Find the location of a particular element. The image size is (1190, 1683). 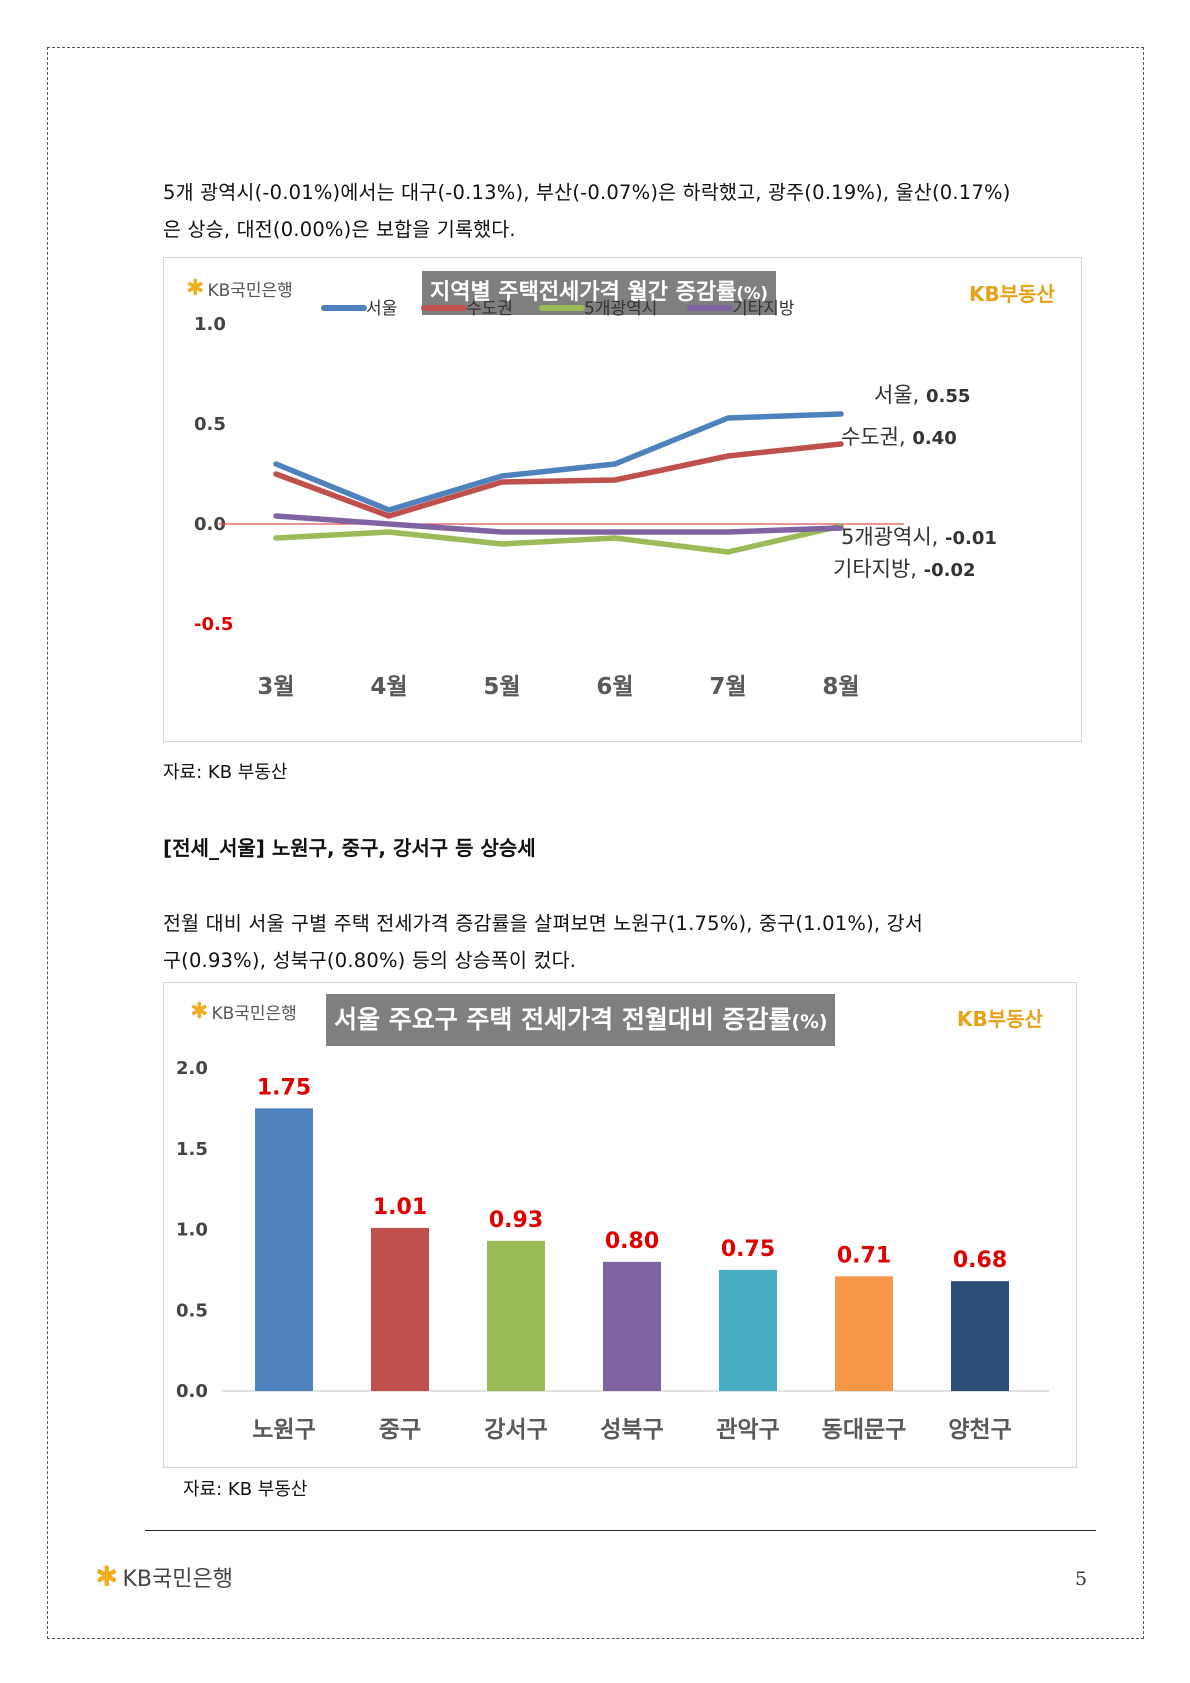

x-tick-label: 성북구 is located at coordinates (631, 1430).